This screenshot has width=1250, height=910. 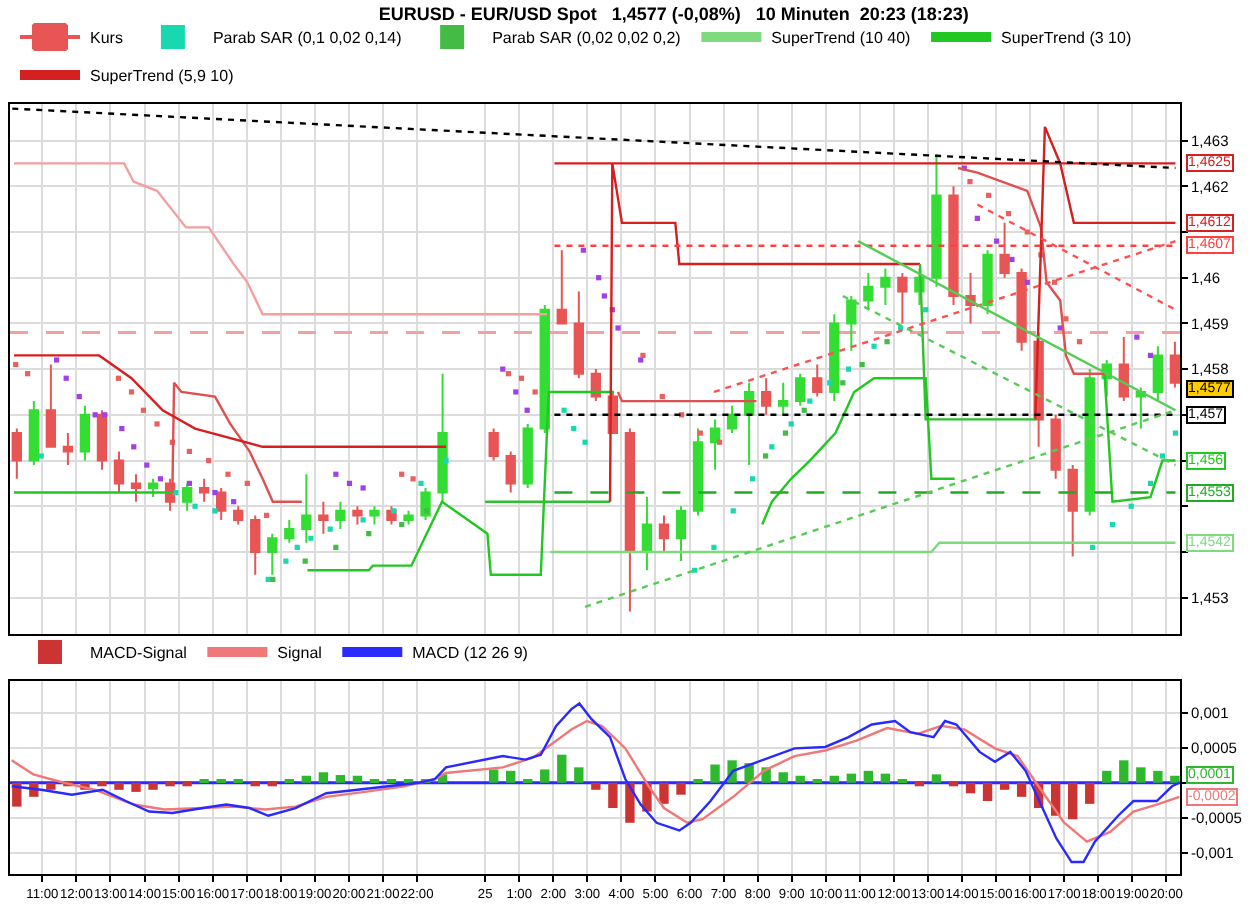 What do you see at coordinates (673, 14) in the screenshot?
I see `chart-title: EURUSD - EUR/USD Spot 1,4577 (-0,08%) 10 Minuten 20:23 (18:23)` at bounding box center [673, 14].